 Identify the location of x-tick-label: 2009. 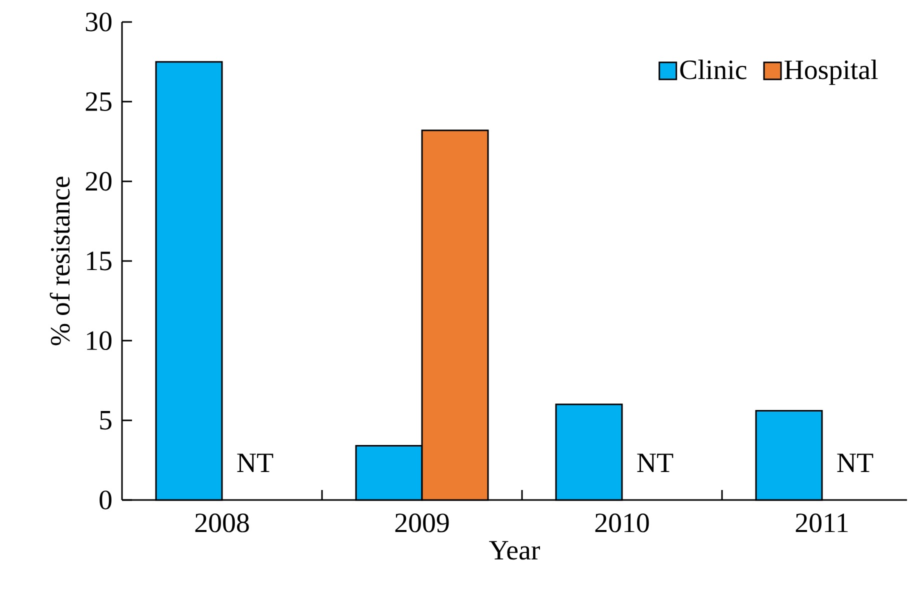
(422, 522).